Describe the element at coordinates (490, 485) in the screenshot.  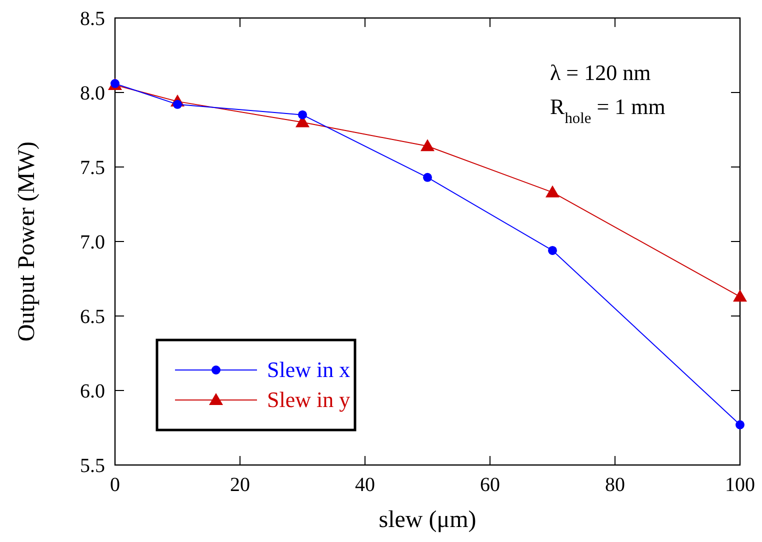
I see `x-tick-label: 60` at that location.